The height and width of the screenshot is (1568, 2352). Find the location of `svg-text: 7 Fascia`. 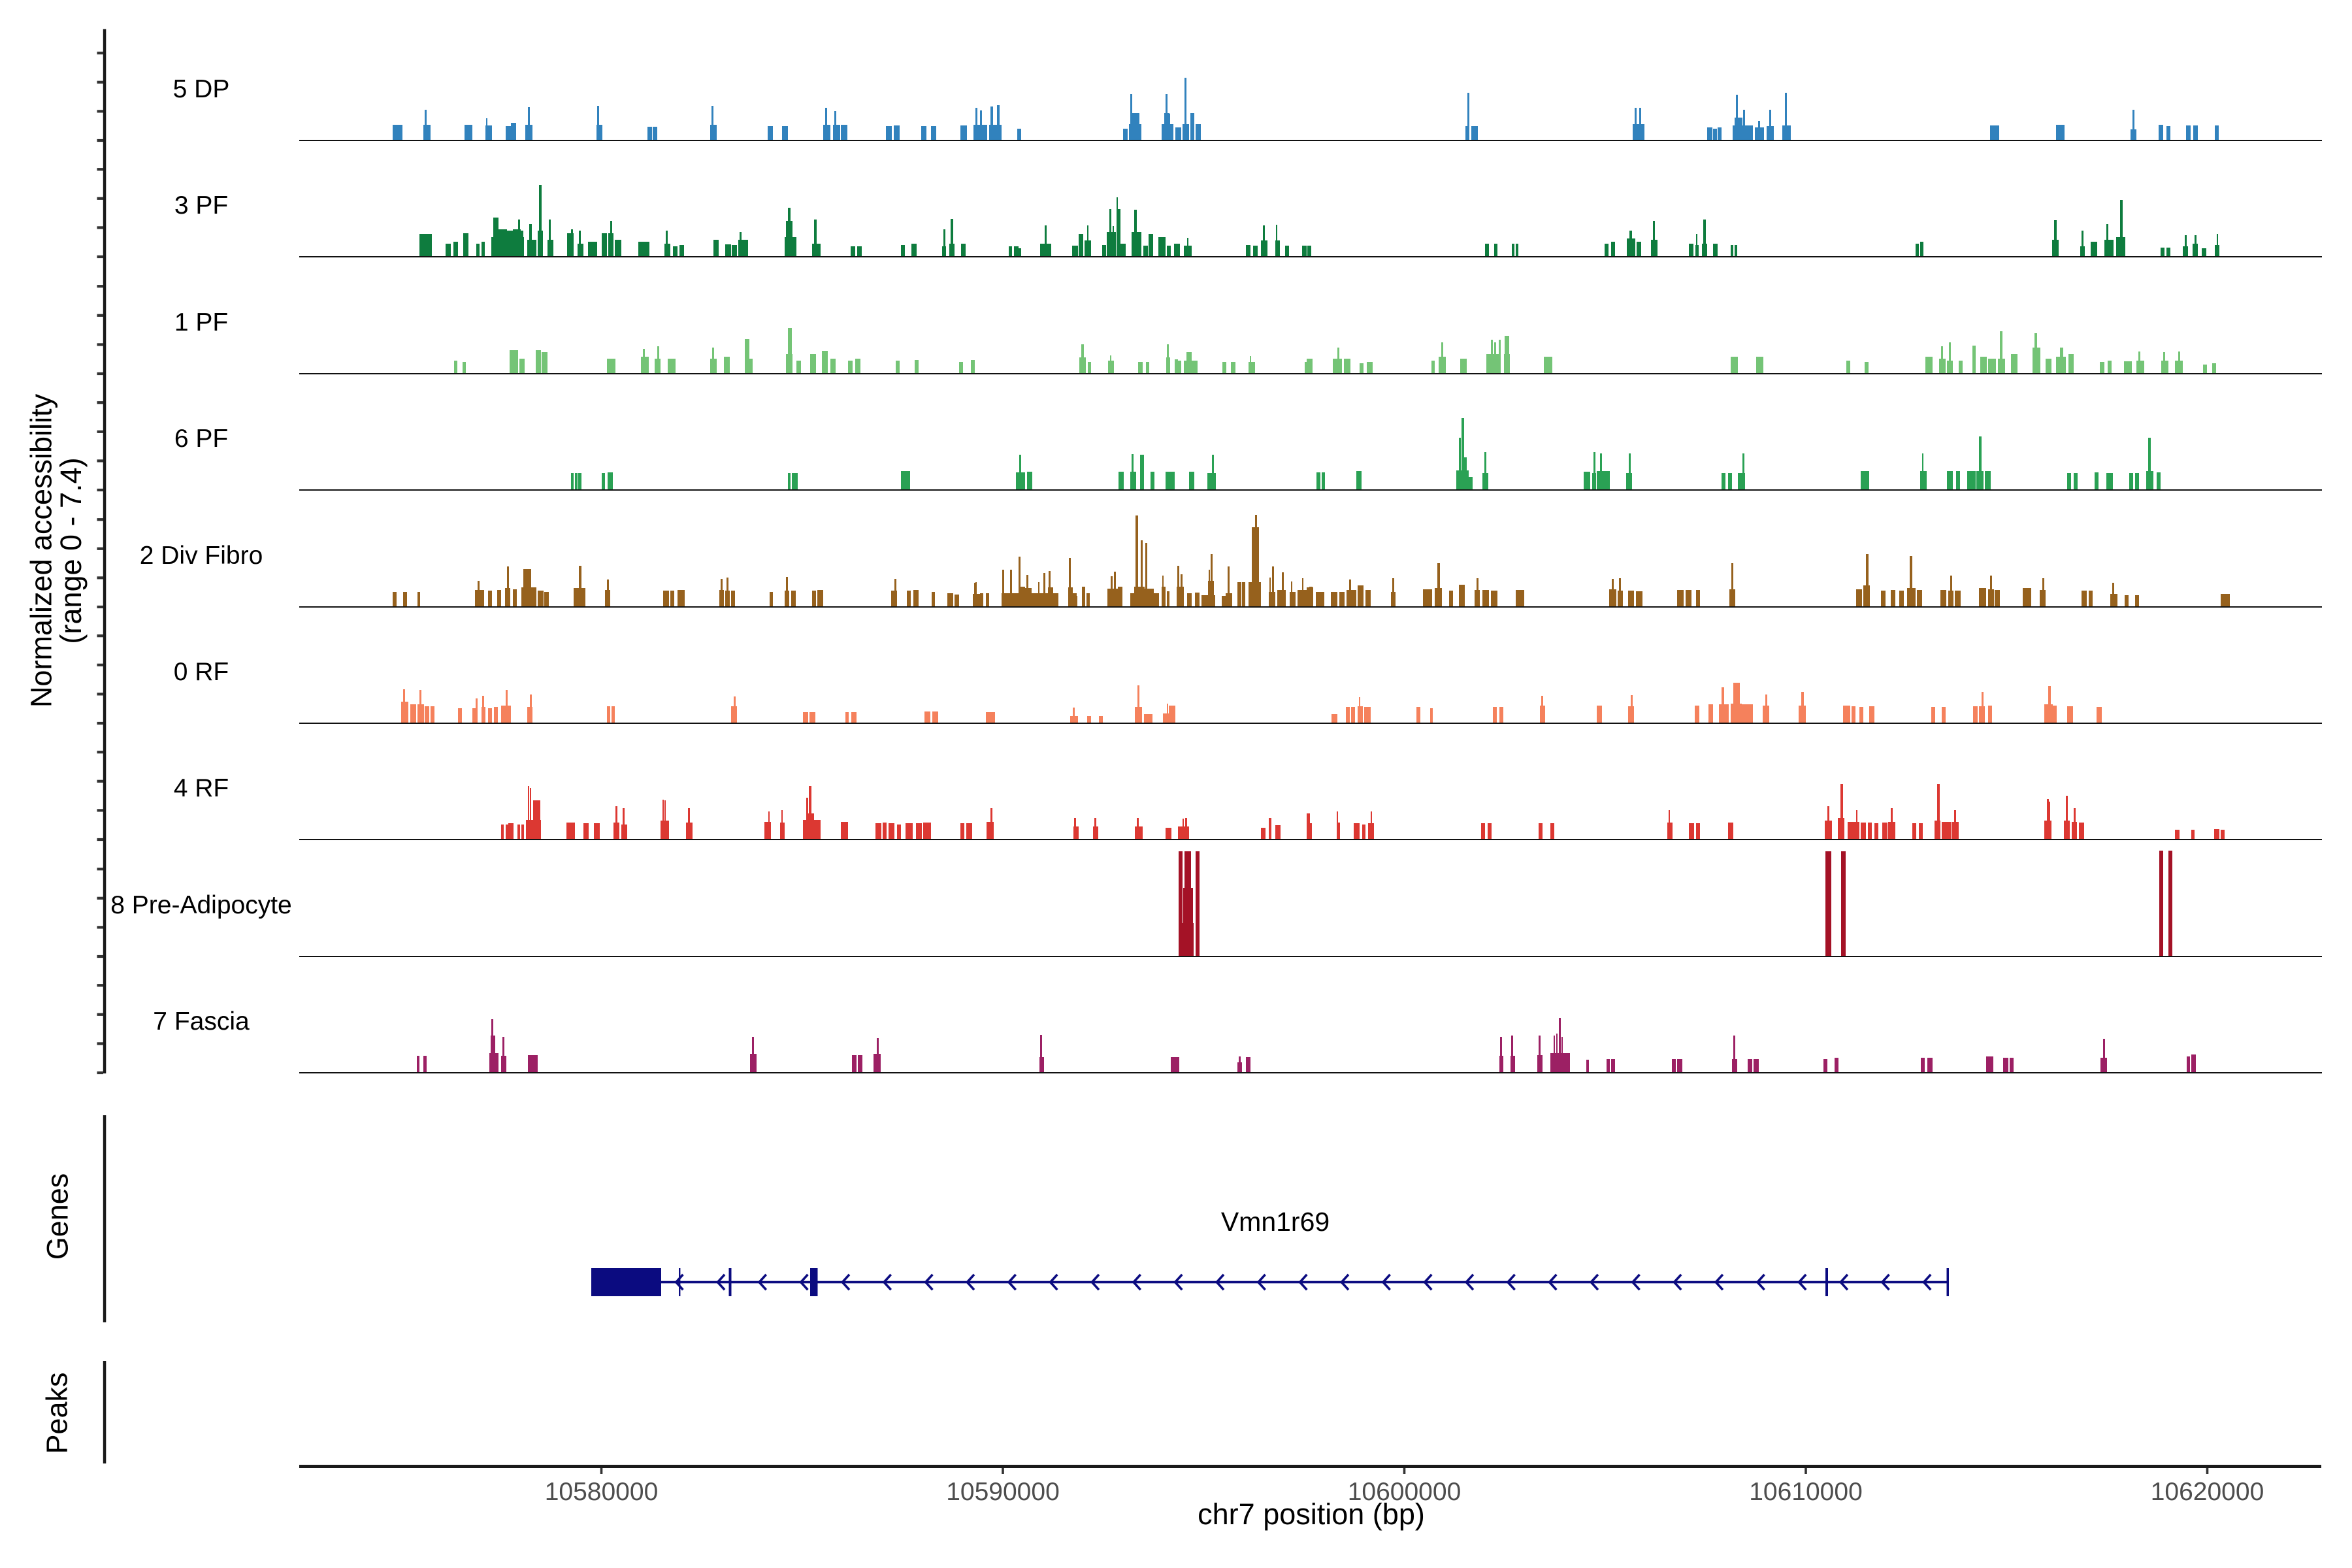

svg-text: 7 Fascia is located at coordinates (201, 1021).